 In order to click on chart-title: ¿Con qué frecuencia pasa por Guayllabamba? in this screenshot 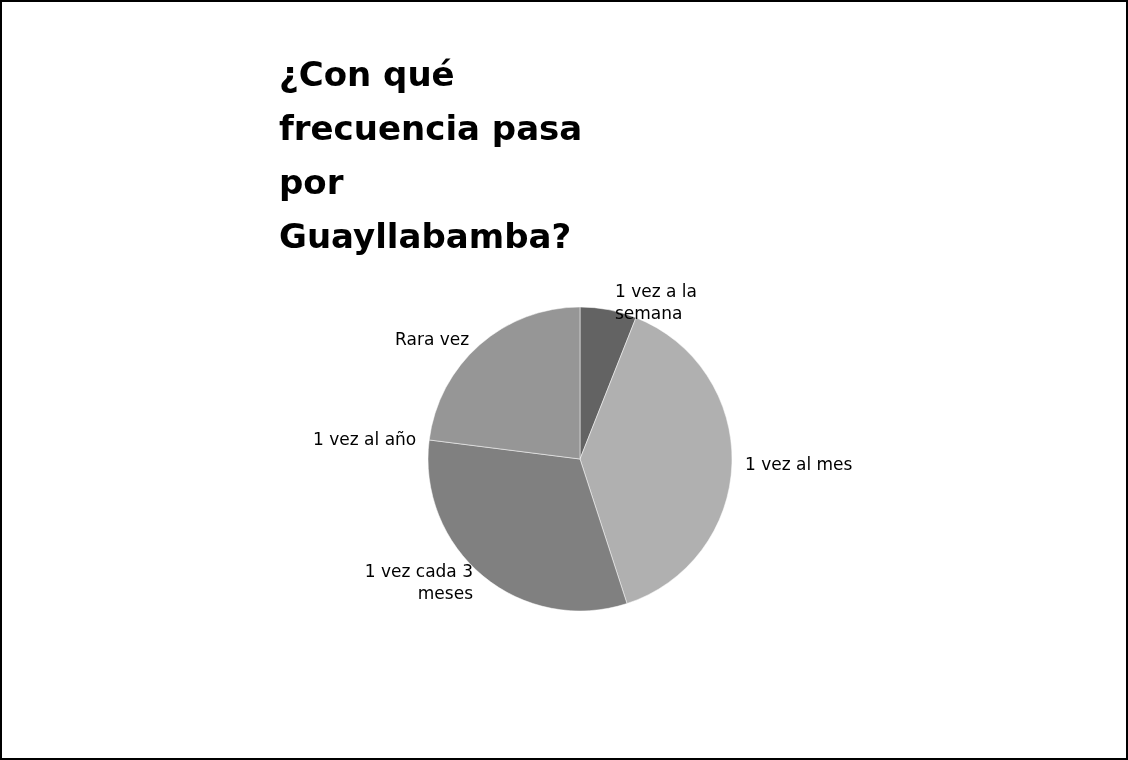, I will do `click(437, 155)`.